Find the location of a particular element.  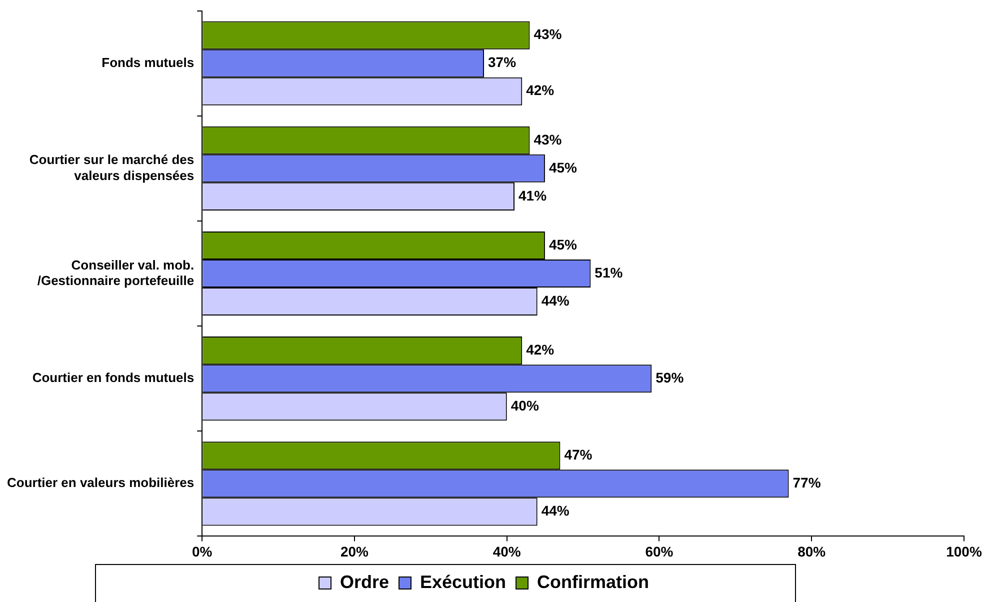

data-label: 59% is located at coordinates (670, 377).